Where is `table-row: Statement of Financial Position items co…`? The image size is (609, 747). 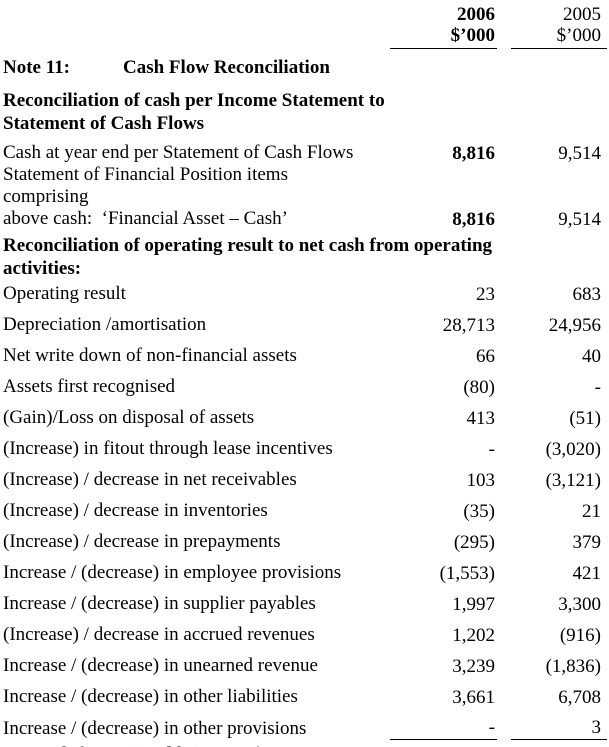
table-row: Statement of Financial Position items co… is located at coordinates (305, 197).